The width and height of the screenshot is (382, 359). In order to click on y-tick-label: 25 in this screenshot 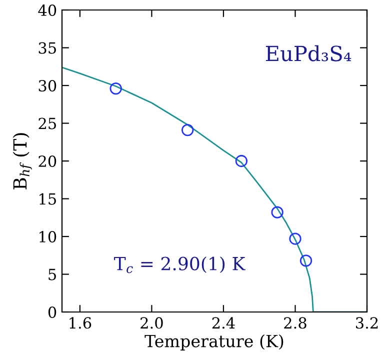, I will do `click(47, 124)`.